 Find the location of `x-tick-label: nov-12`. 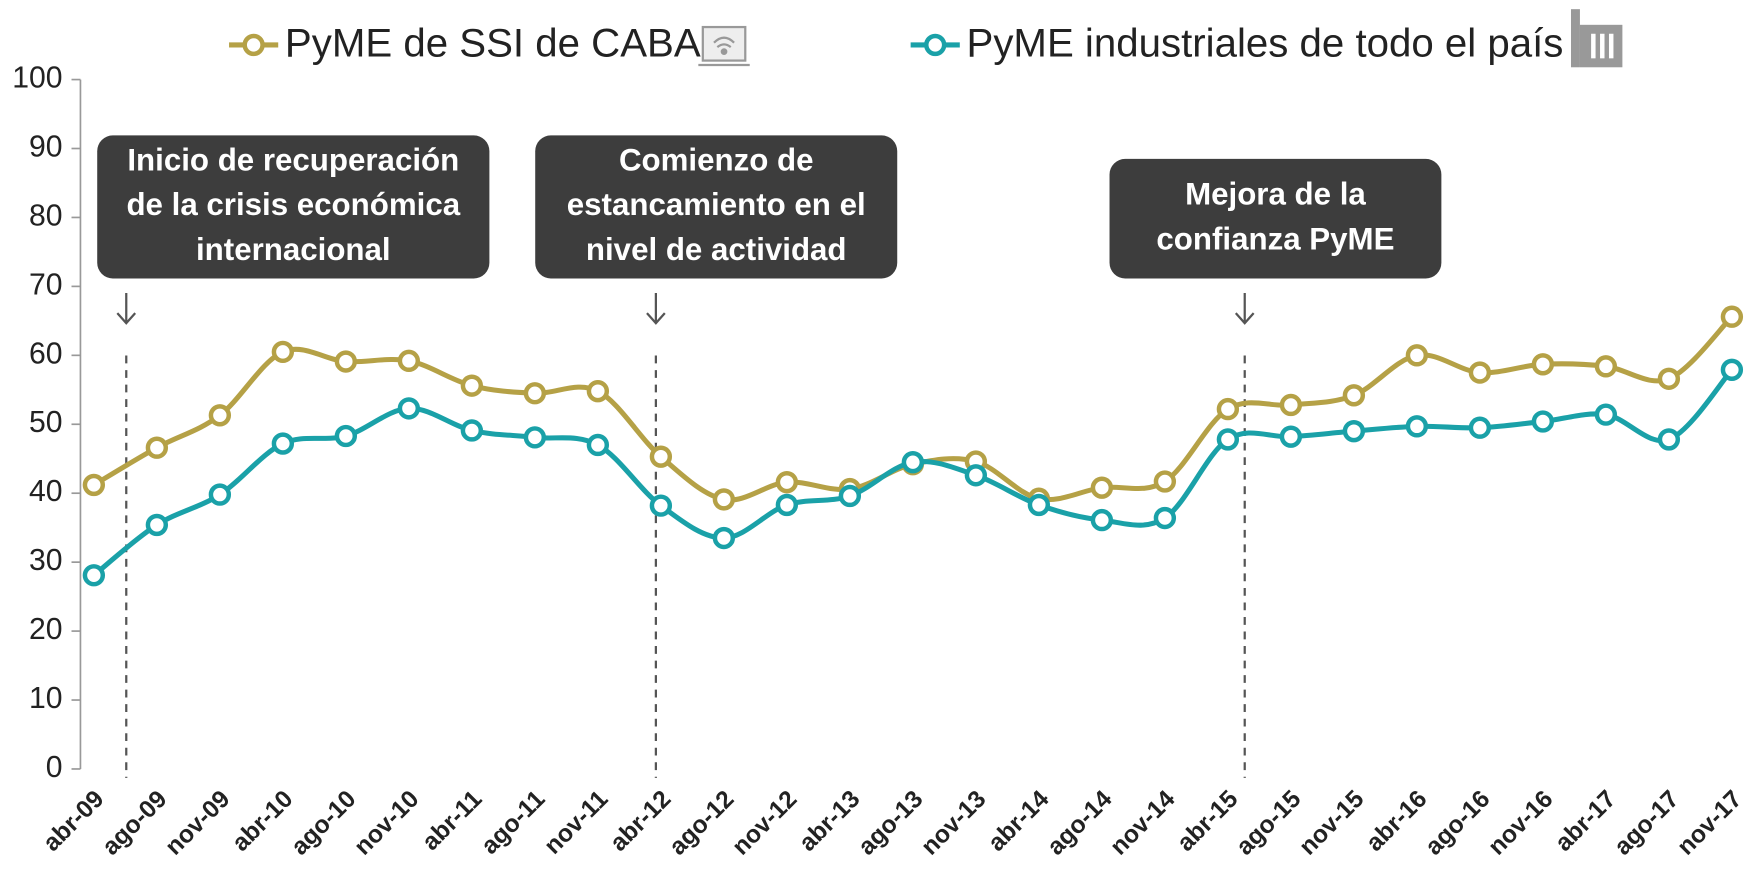

x-tick-label: nov-12 is located at coordinates (764, 823).